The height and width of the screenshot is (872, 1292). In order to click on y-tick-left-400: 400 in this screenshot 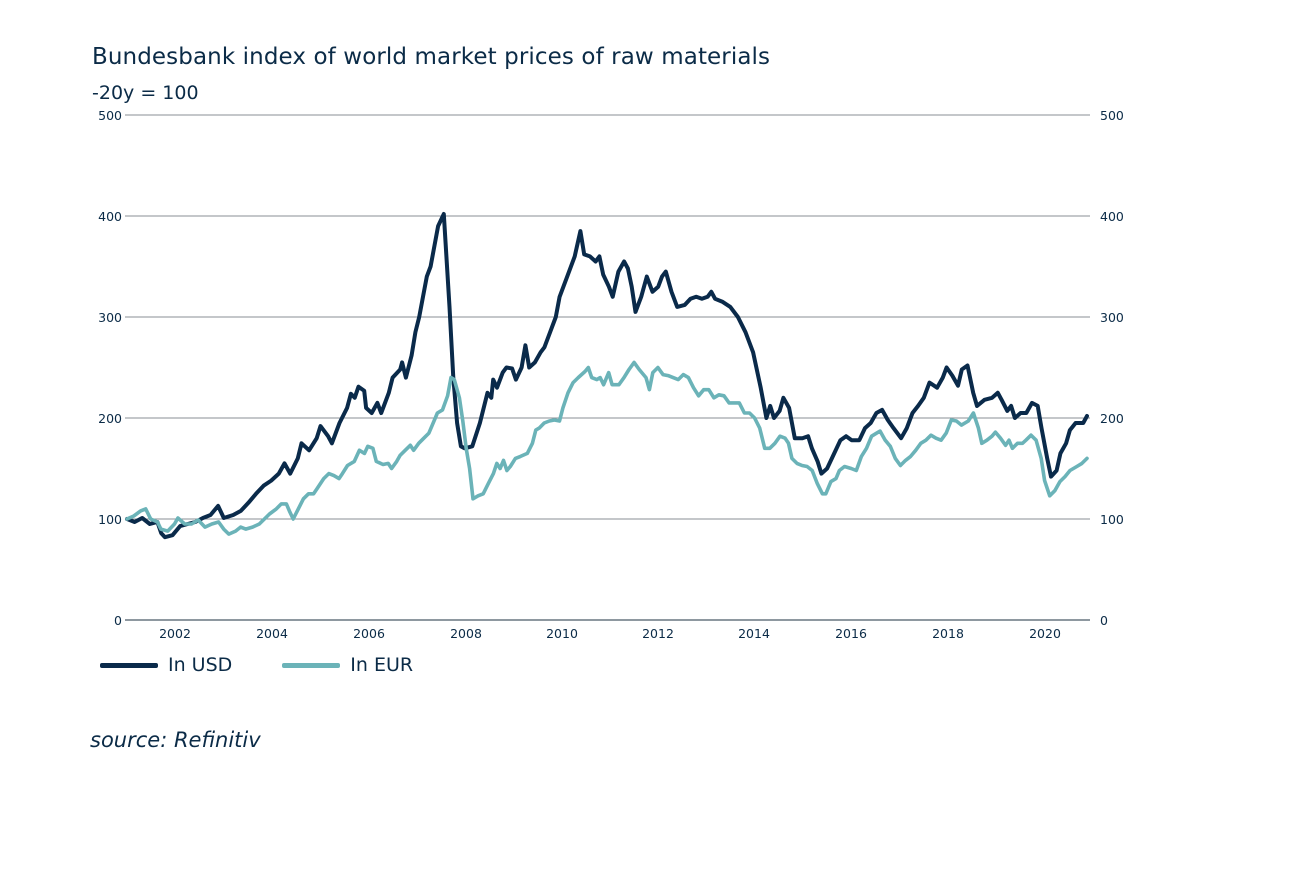, I will do `click(110, 216)`.